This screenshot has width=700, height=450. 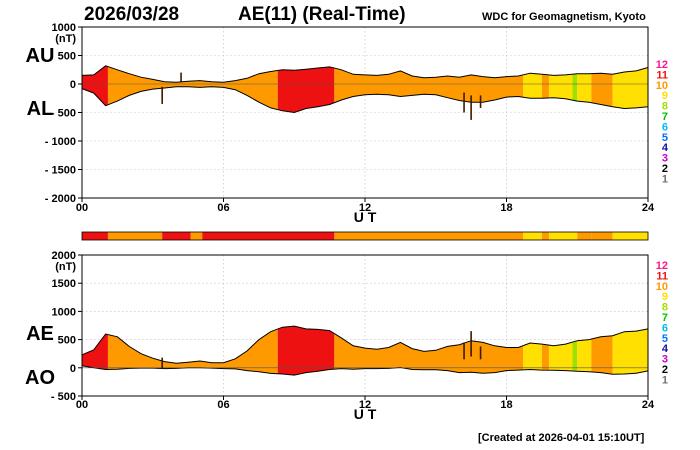 I want to click on panel2-xtick-label: 12, so click(x=365, y=405).